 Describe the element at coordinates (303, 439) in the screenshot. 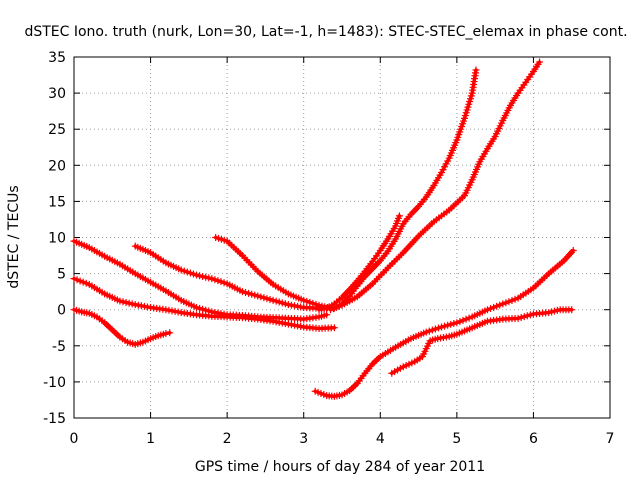

I see `x-tick-label: 3` at that location.